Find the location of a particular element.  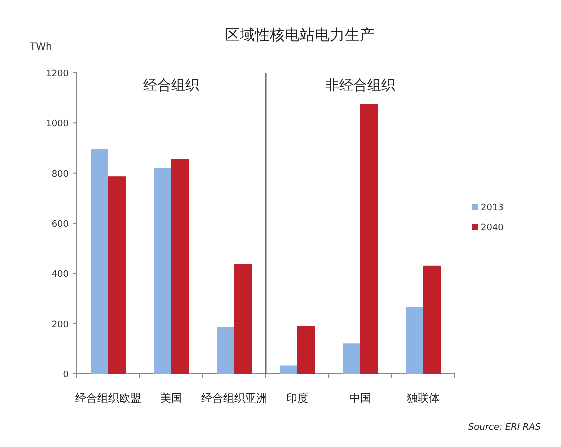

x-tick-label: 印度 is located at coordinates (297, 398).